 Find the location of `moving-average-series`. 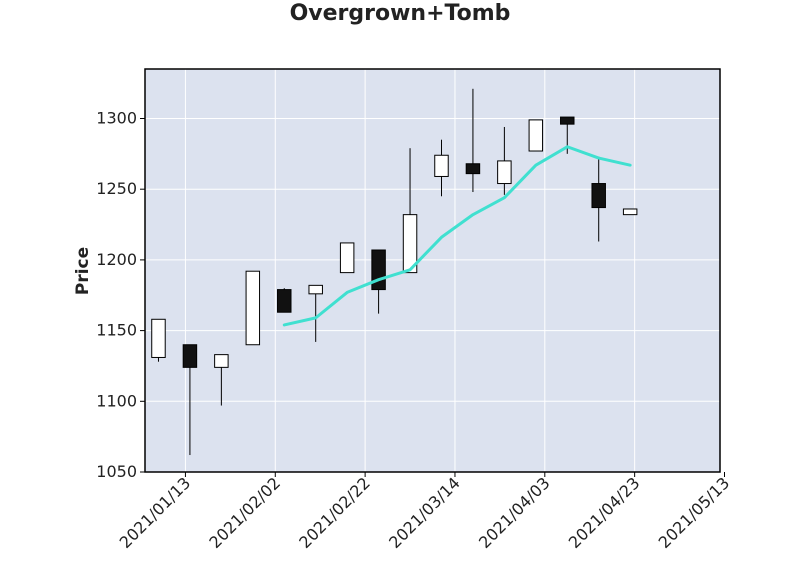

moving-average-series is located at coordinates (457, 236).